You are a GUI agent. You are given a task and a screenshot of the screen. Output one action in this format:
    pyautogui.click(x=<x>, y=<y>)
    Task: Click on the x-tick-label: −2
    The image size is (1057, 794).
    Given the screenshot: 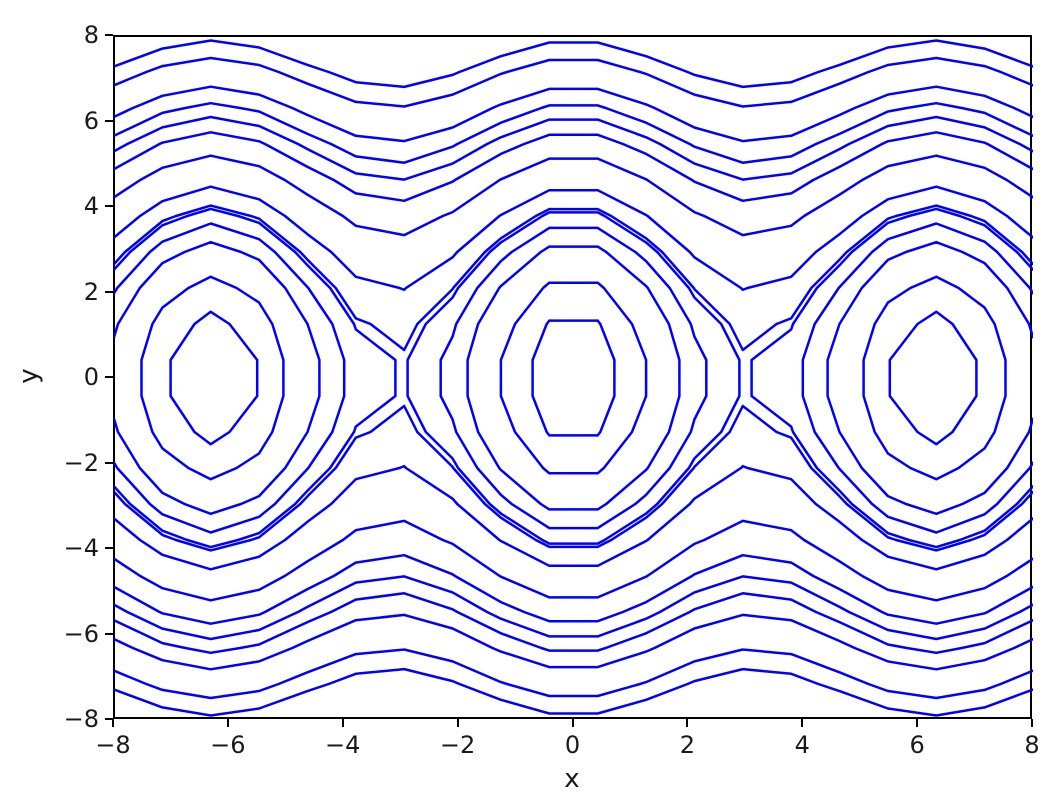 What is the action you would take?
    pyautogui.click(x=457, y=745)
    